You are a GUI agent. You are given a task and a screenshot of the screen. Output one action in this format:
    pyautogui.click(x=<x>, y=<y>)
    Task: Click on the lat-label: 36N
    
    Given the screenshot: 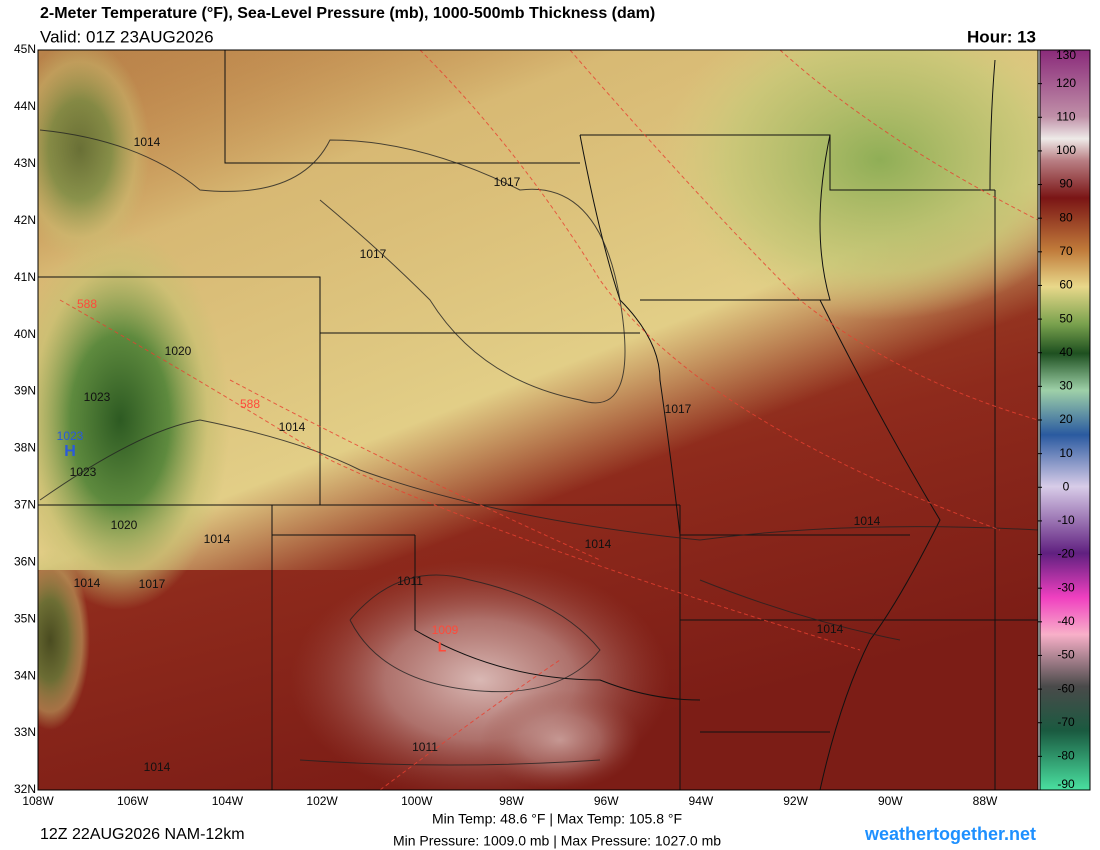 What is the action you would take?
    pyautogui.click(x=25, y=561)
    